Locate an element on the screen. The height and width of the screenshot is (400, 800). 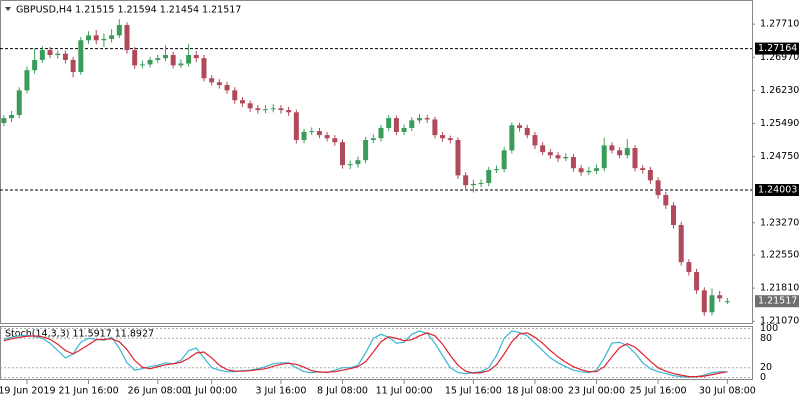
y-tick-label: 0 is located at coordinates (763, 377).